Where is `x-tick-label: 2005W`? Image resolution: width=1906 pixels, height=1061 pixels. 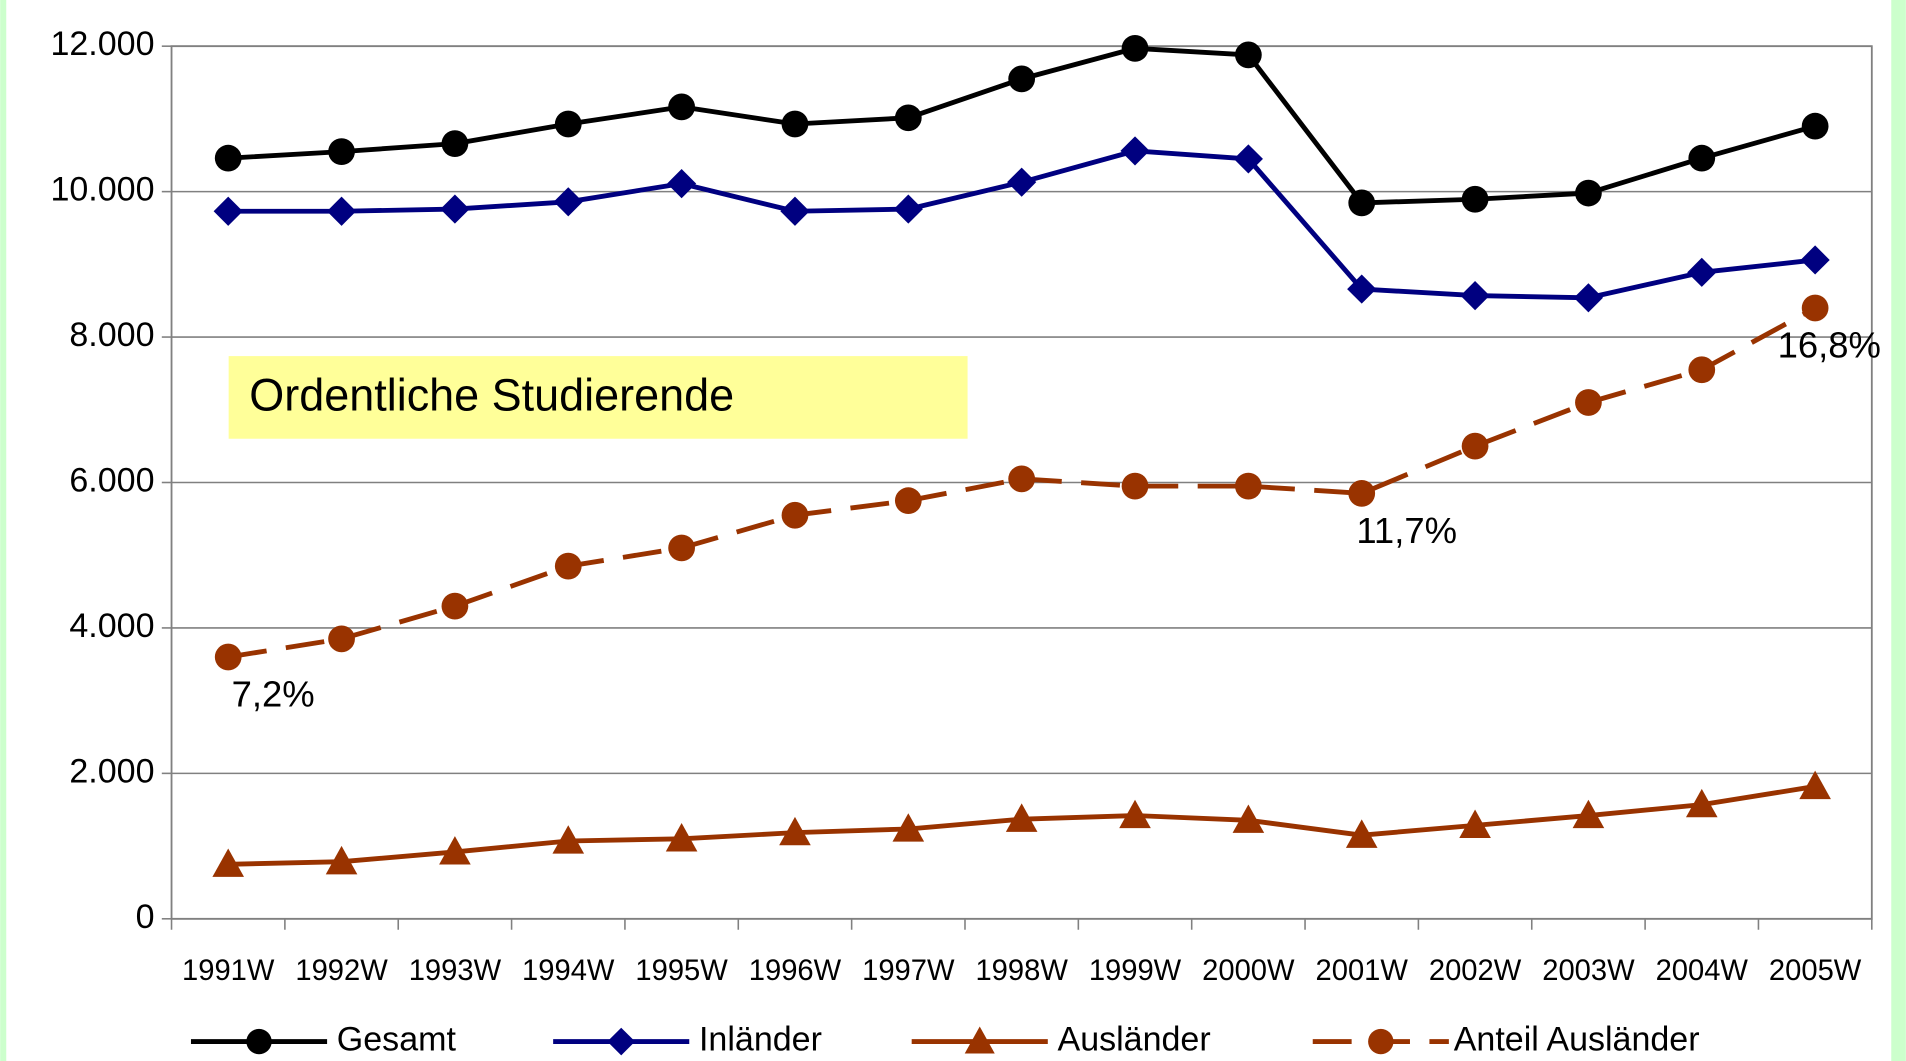 x-tick-label: 2005W is located at coordinates (1815, 971).